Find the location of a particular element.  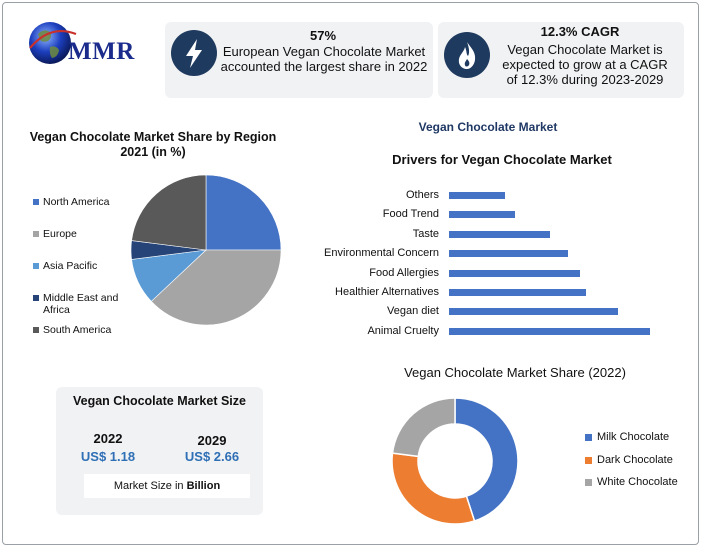

slice-dark-chocolate is located at coordinates (433, 488).